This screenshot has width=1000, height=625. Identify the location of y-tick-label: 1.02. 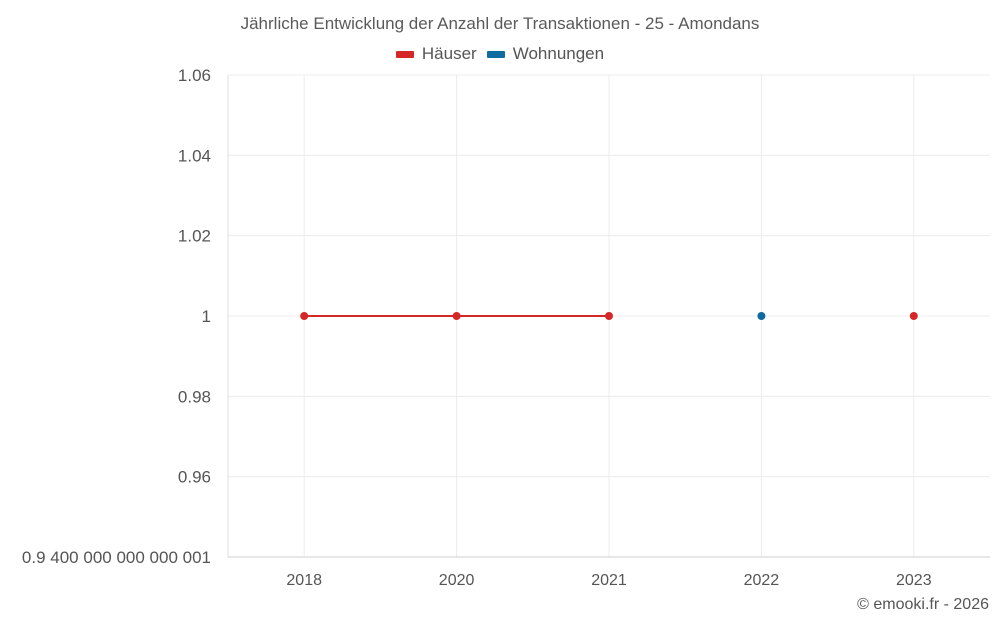
(194, 236).